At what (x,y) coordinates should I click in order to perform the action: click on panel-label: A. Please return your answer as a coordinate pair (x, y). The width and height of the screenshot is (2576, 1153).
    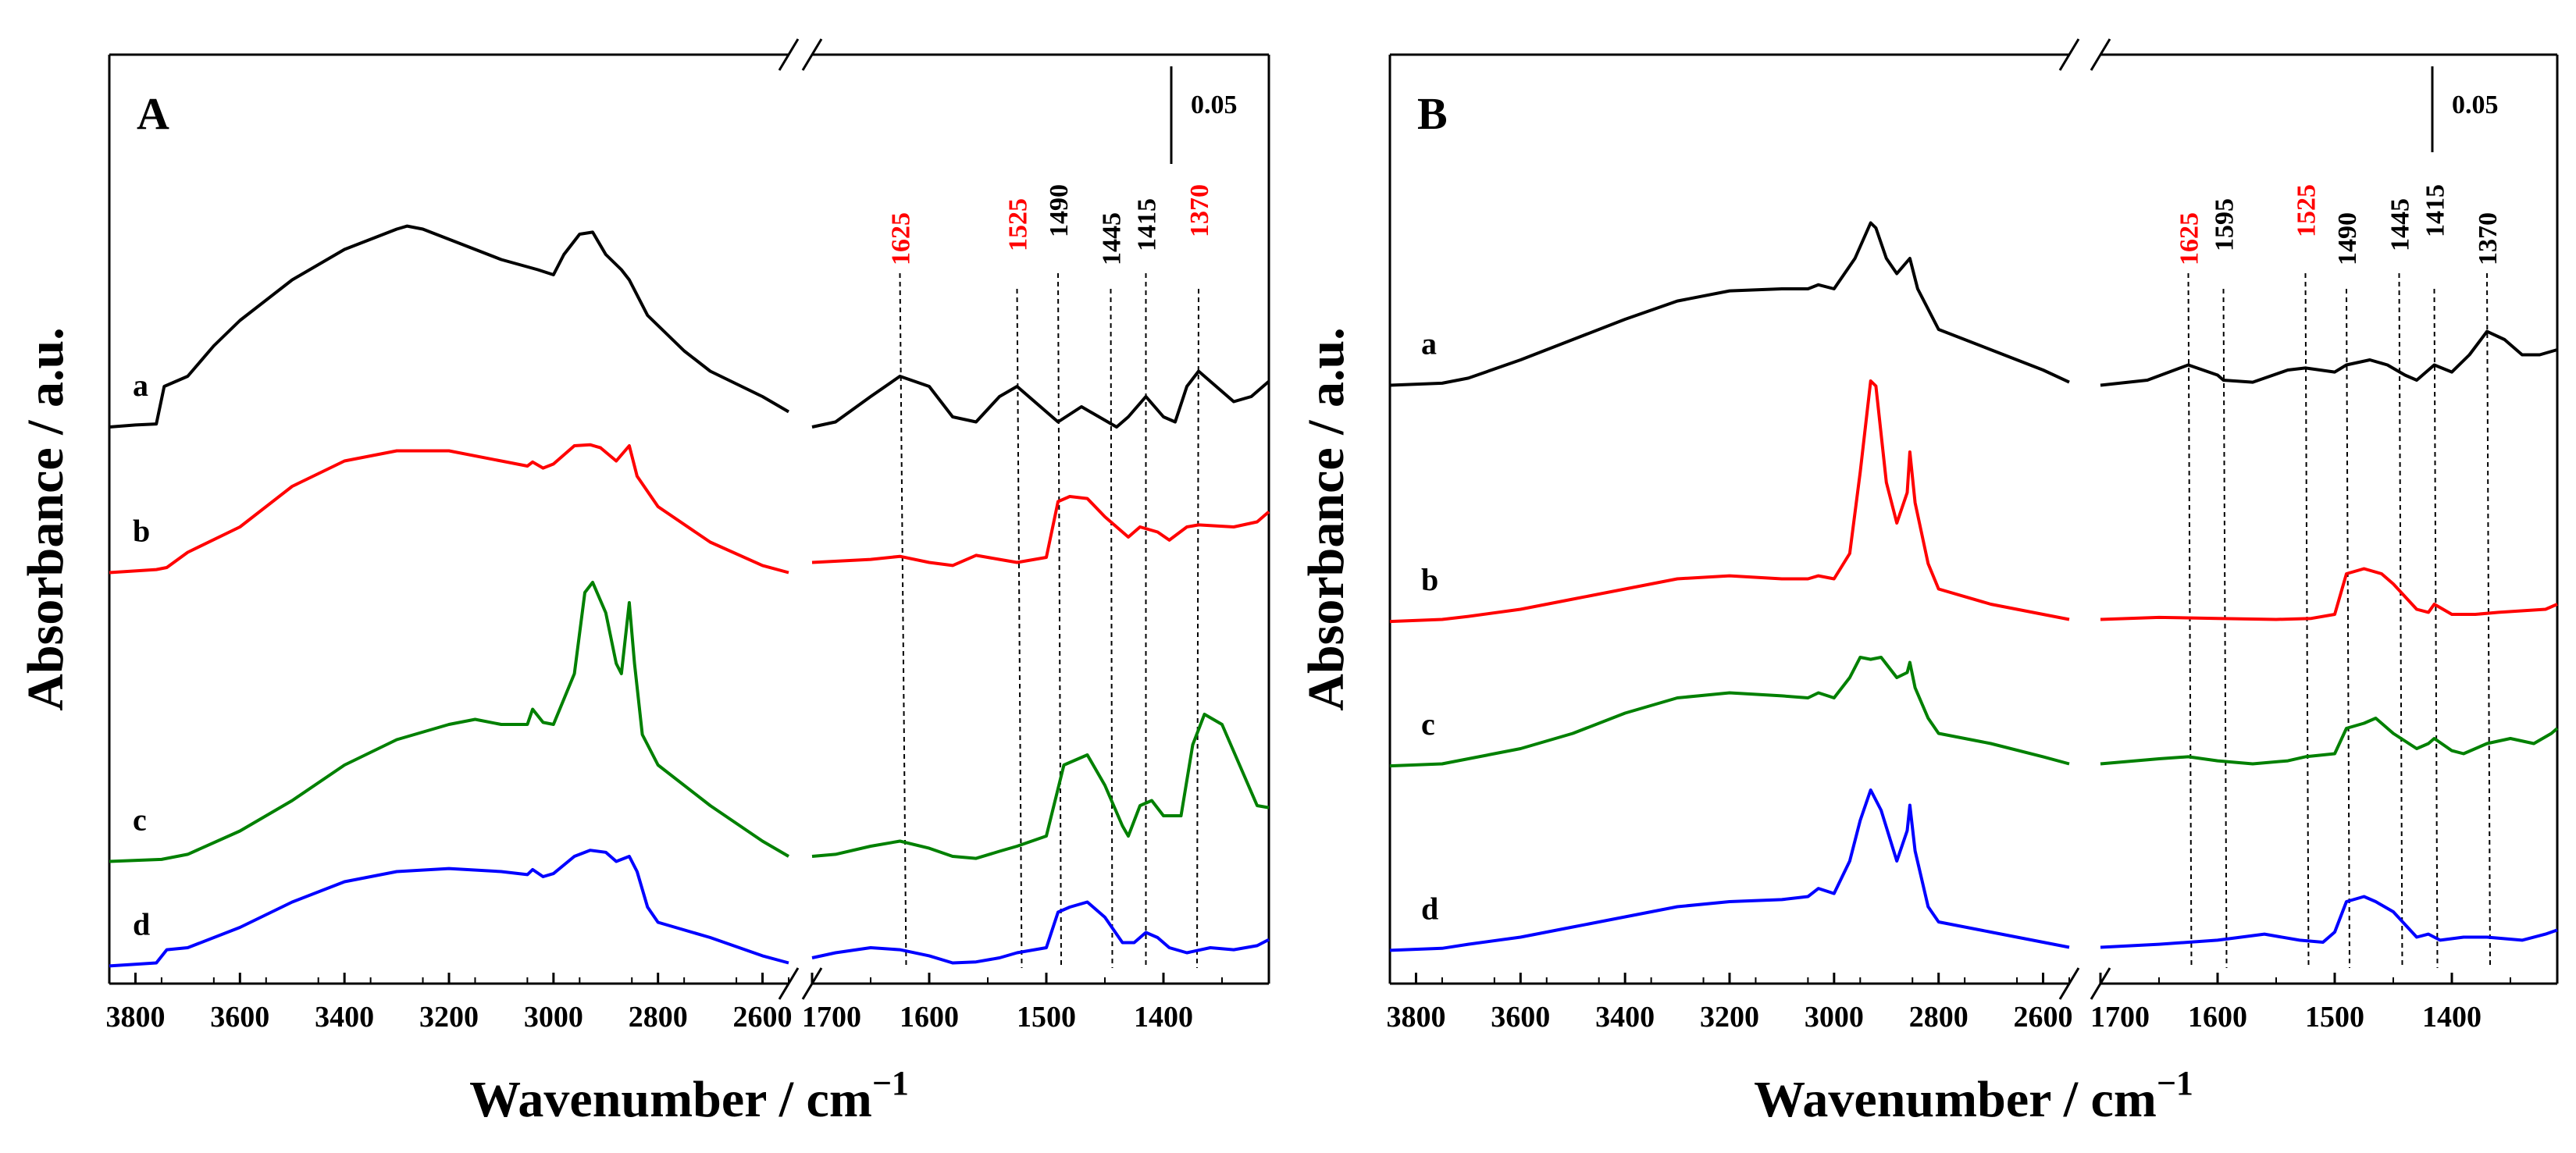
    Looking at the image, I should click on (153, 113).